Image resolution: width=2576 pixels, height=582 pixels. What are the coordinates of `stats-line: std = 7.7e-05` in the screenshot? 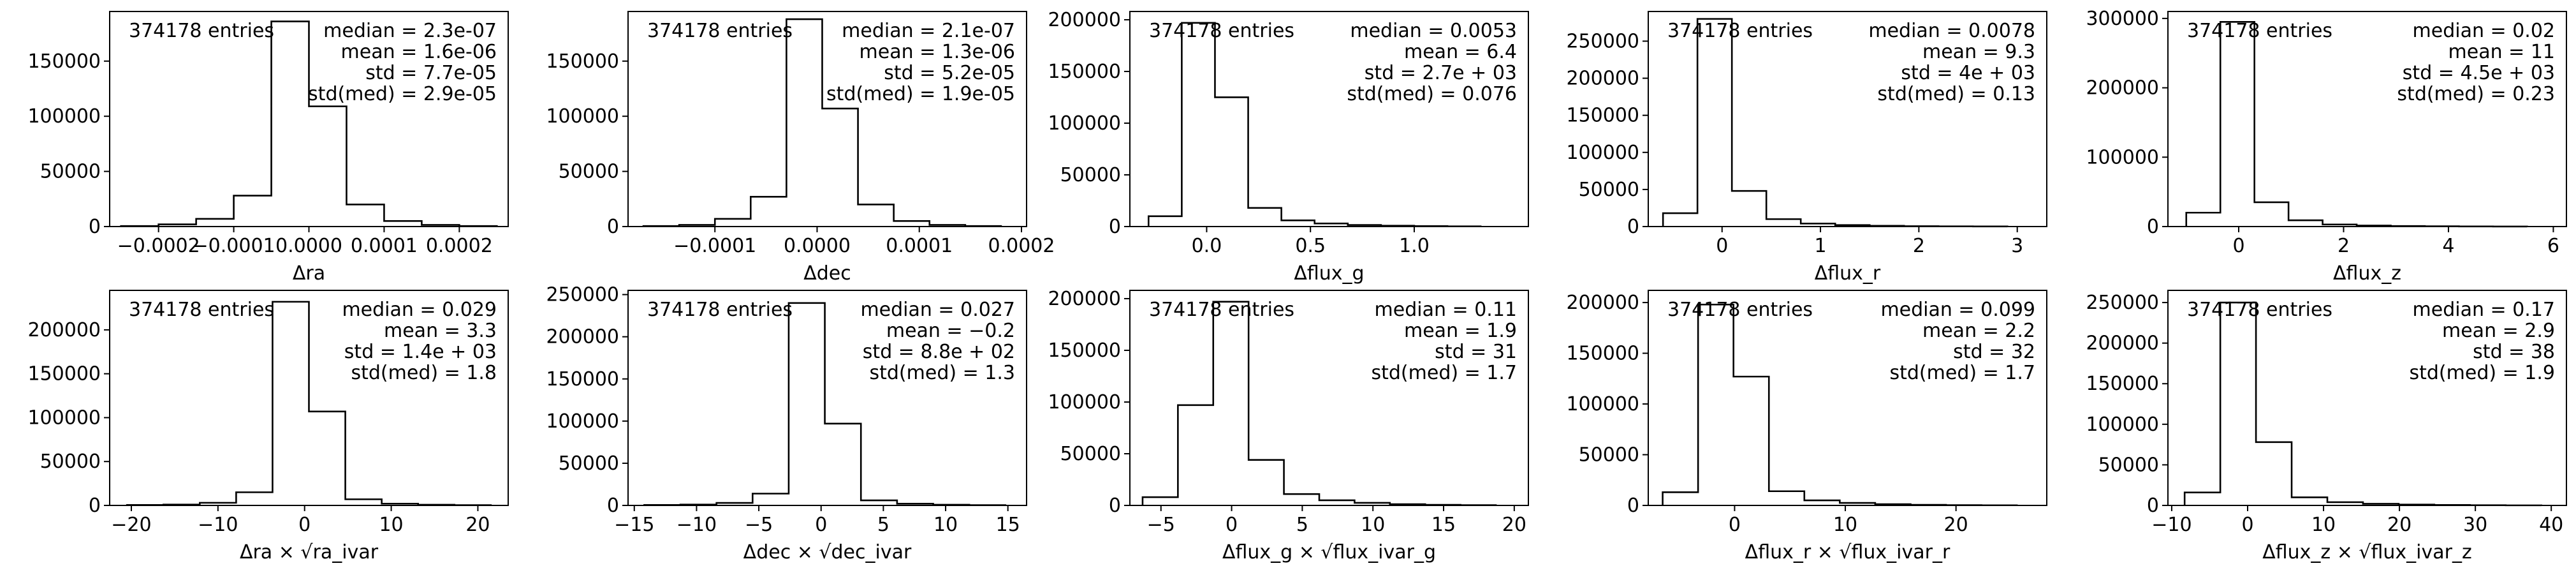 It's located at (431, 73).